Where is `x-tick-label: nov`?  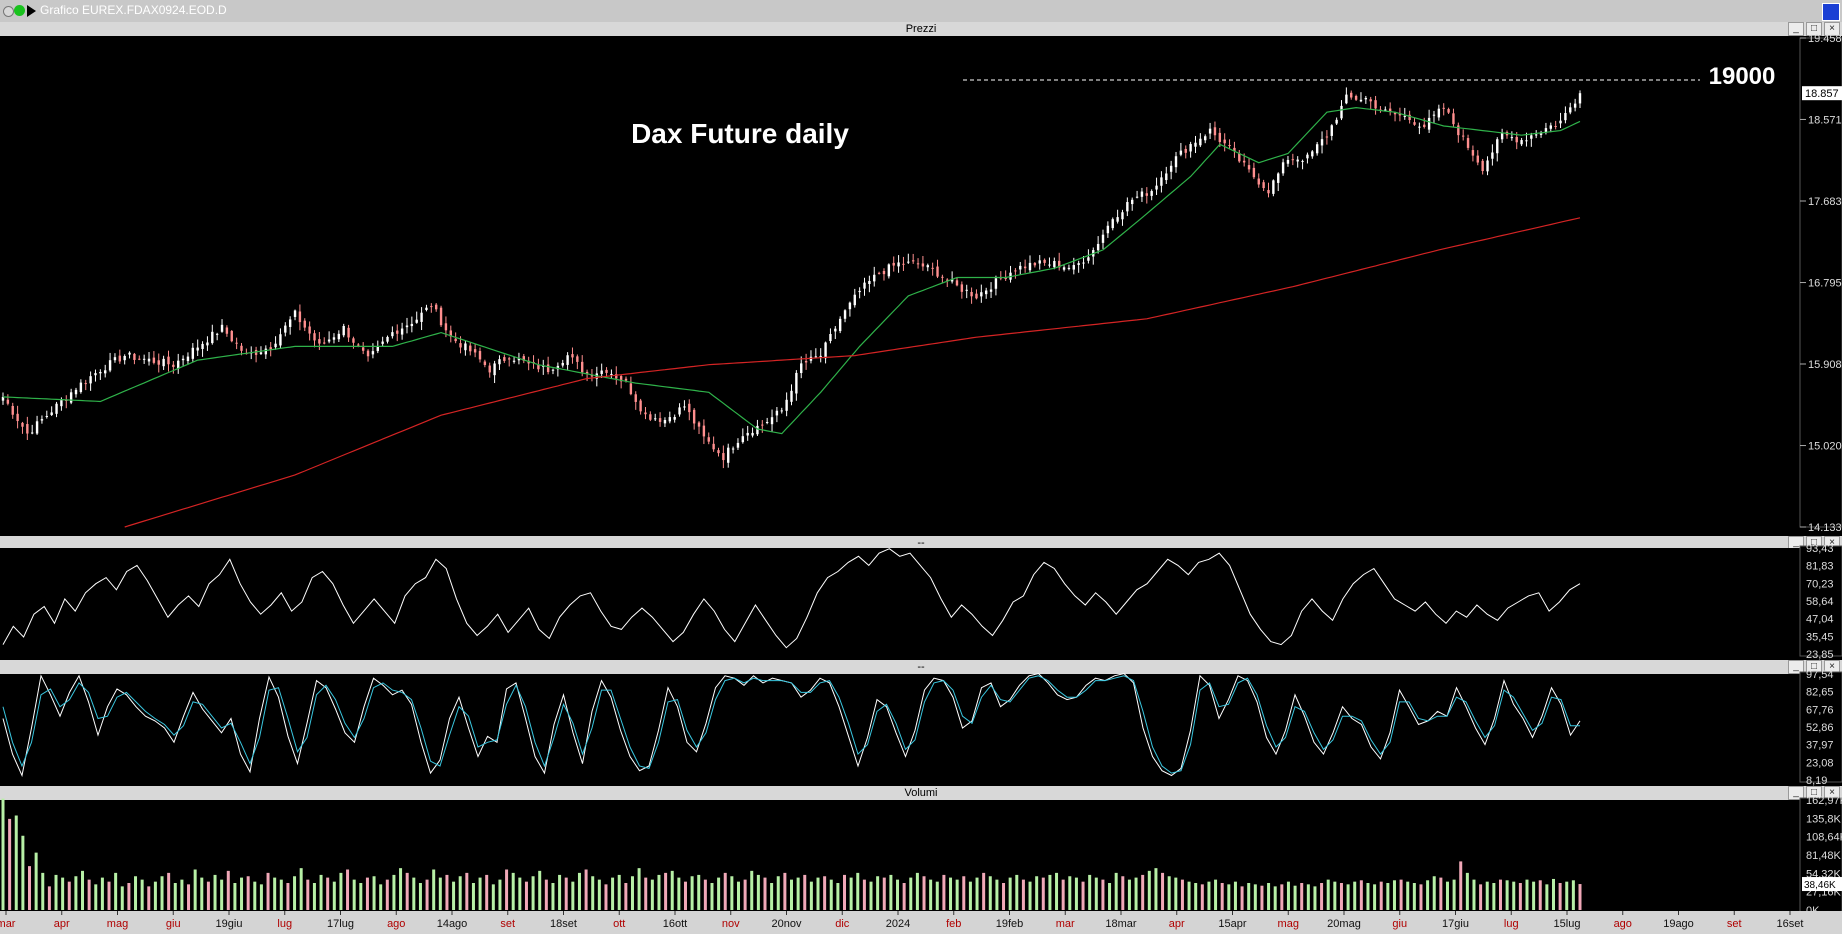
x-tick-label: nov is located at coordinates (731, 924).